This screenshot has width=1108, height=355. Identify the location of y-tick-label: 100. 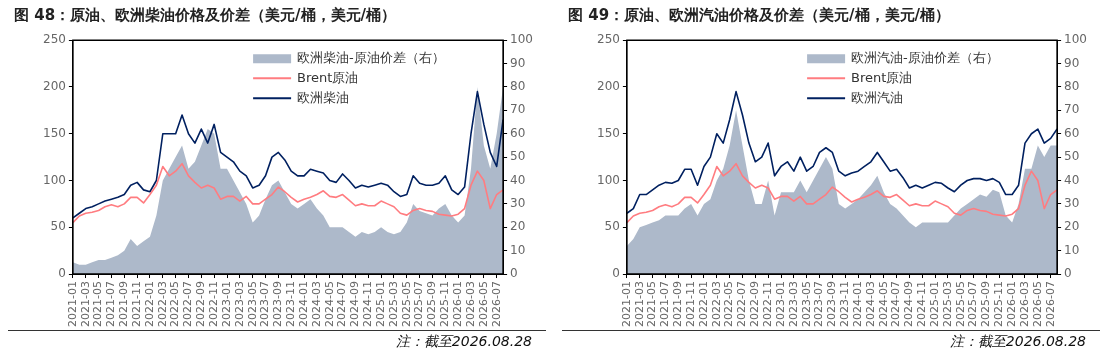
(608, 179).